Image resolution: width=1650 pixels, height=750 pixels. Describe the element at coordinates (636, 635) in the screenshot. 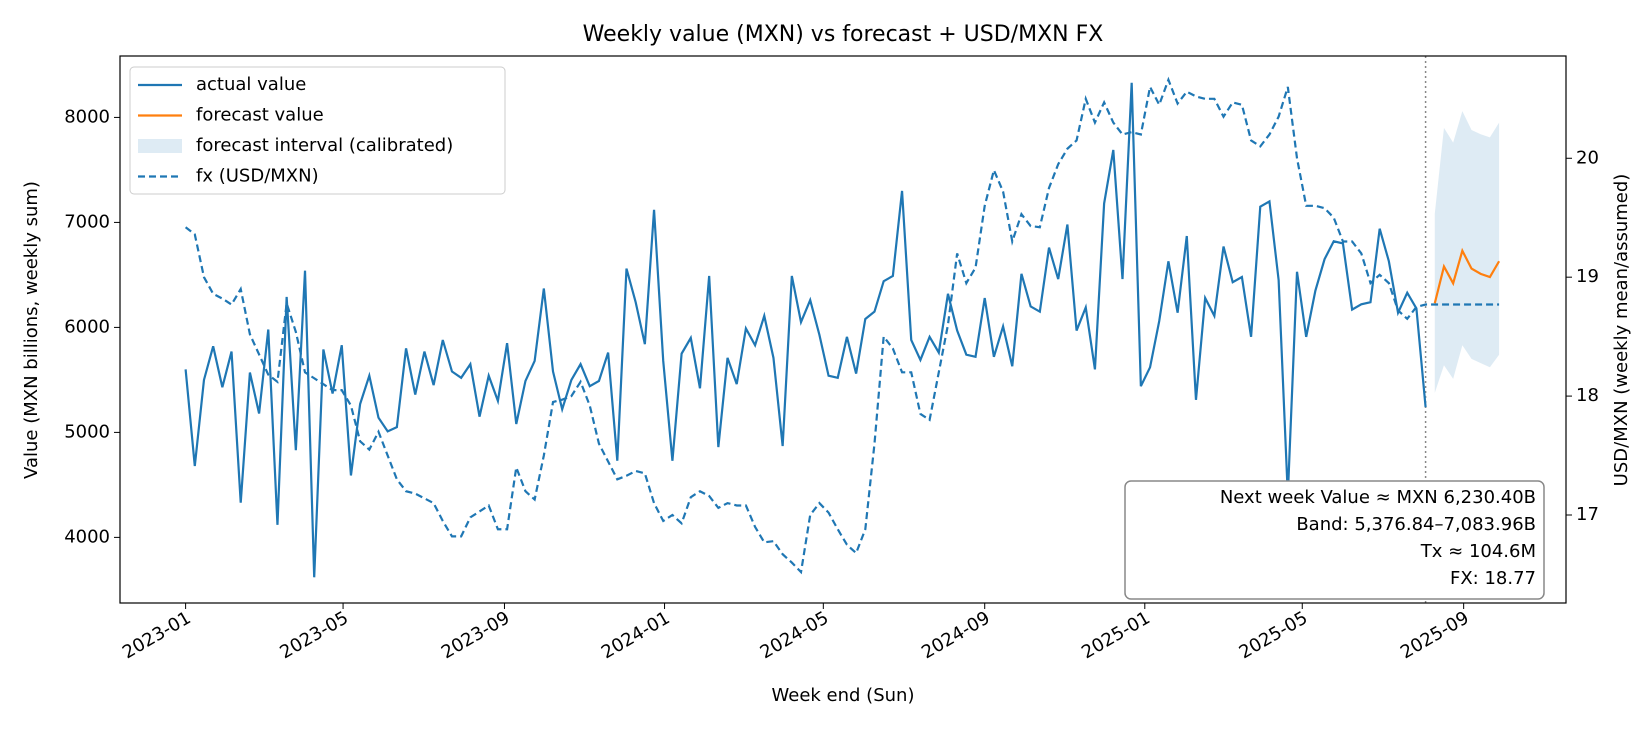

I see `x-tick-label: 2024-01` at that location.